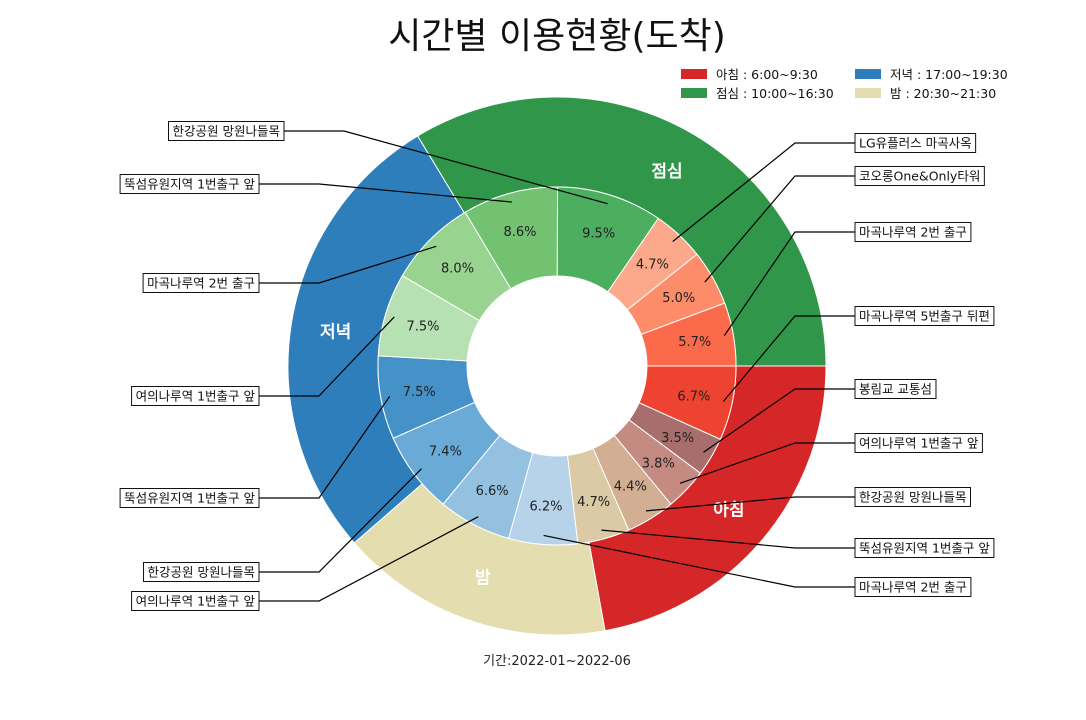 Image resolution: width=1086 pixels, height=720 pixels. I want to click on annotation-box: 마곡나루역 5번출구 뒤편, so click(924, 316).